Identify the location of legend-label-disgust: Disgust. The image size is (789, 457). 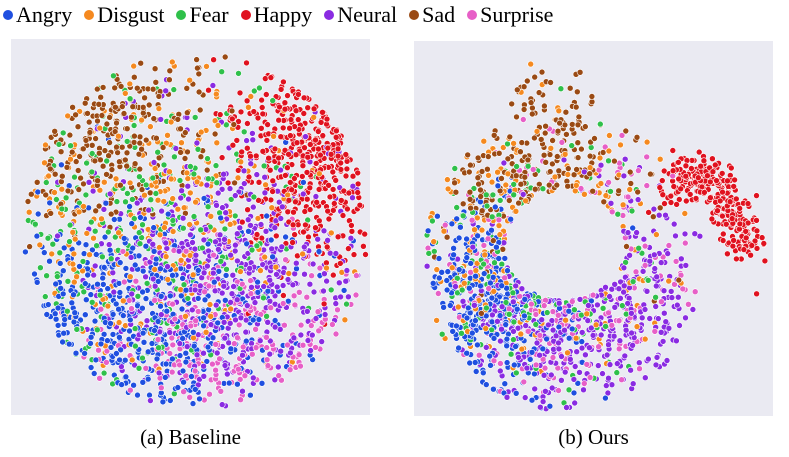
(131, 14).